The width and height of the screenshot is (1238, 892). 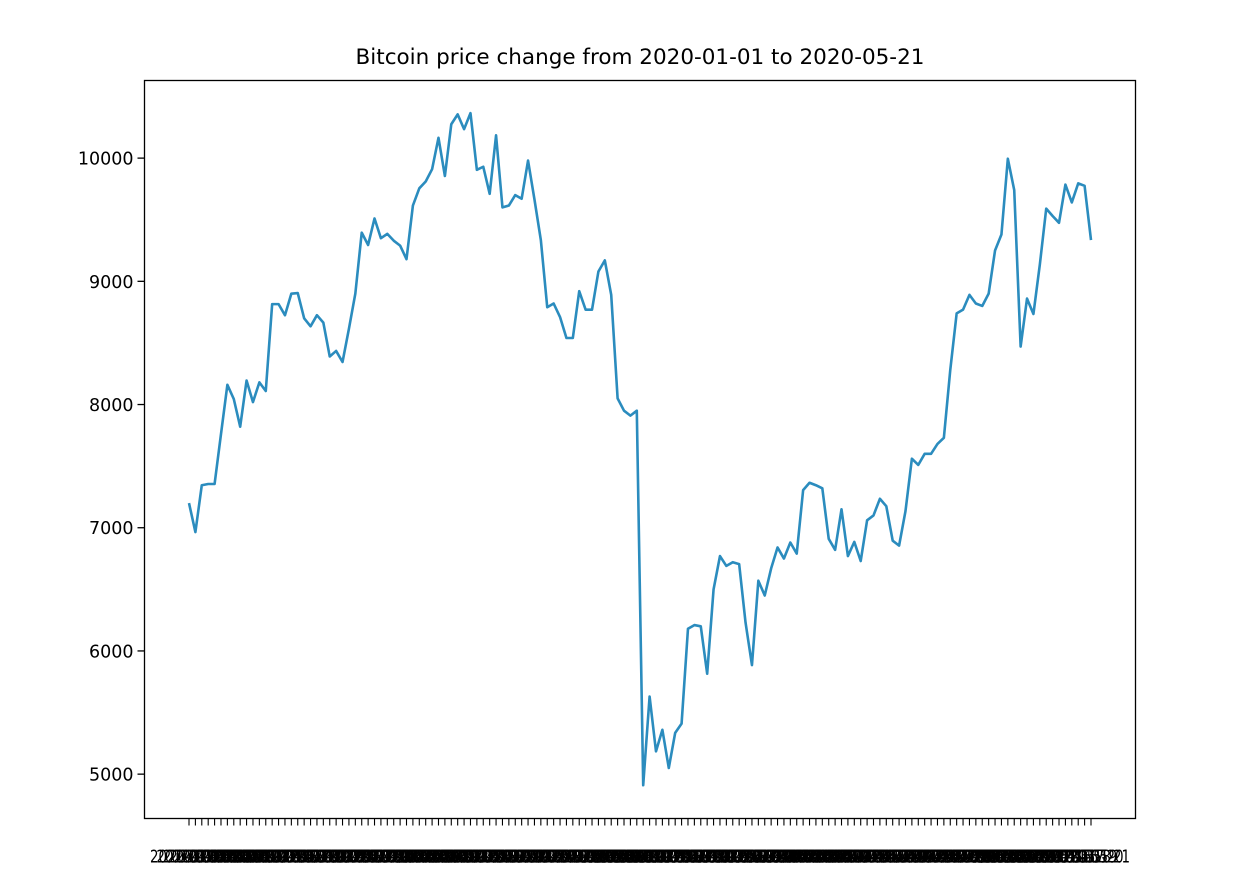 I want to click on x-tick-label: 2020-03-21, so click(x=701, y=858).